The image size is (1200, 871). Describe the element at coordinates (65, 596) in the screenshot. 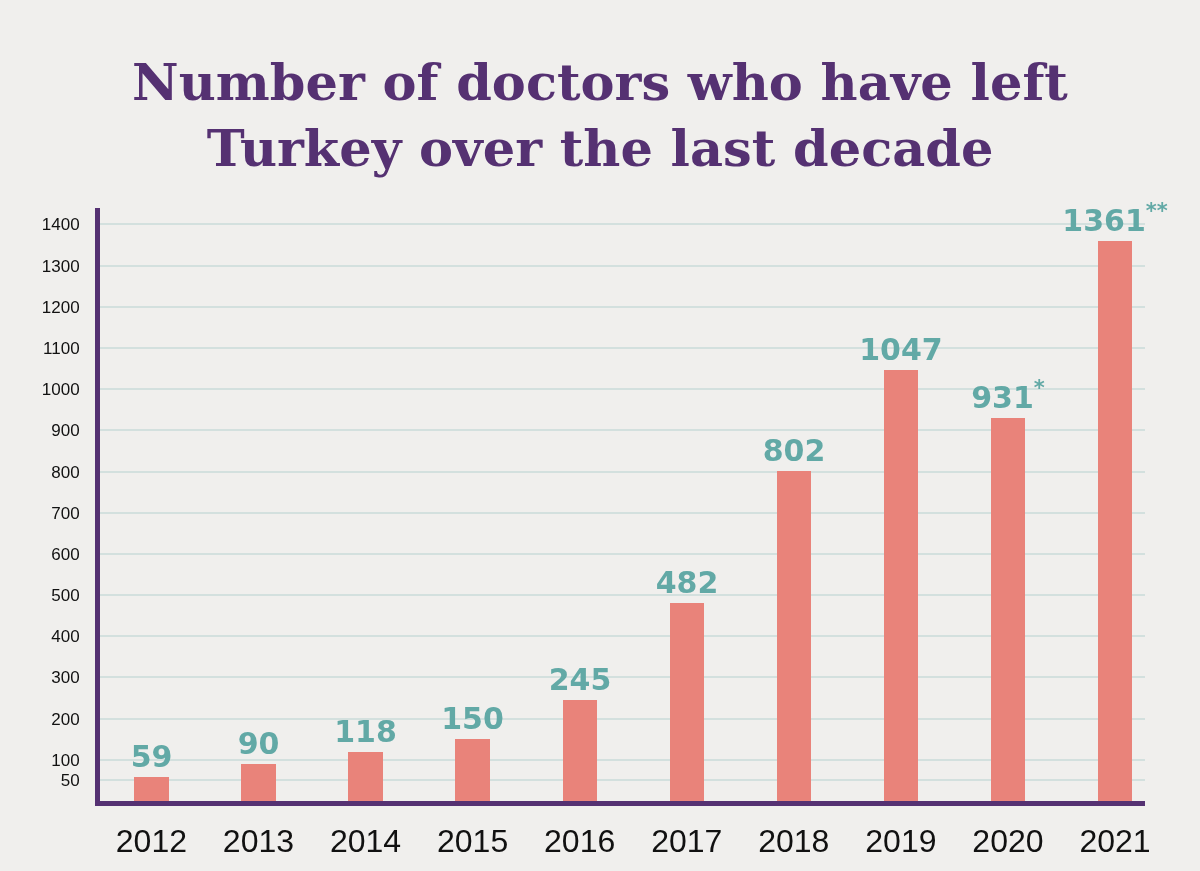

I see `y-tick-label: 500` at that location.